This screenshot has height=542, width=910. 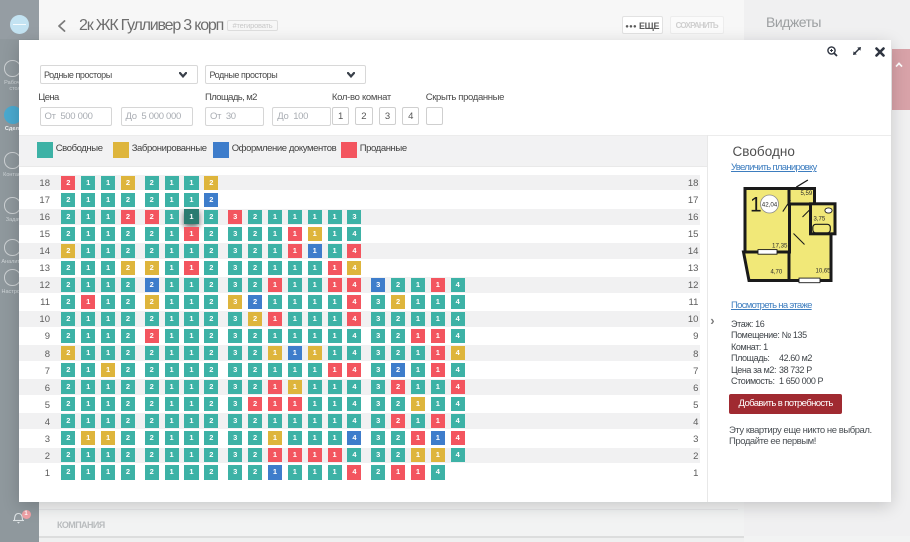 What do you see at coordinates (824, 271) in the screenshot?
I see `svg-text: 10,65` at bounding box center [824, 271].